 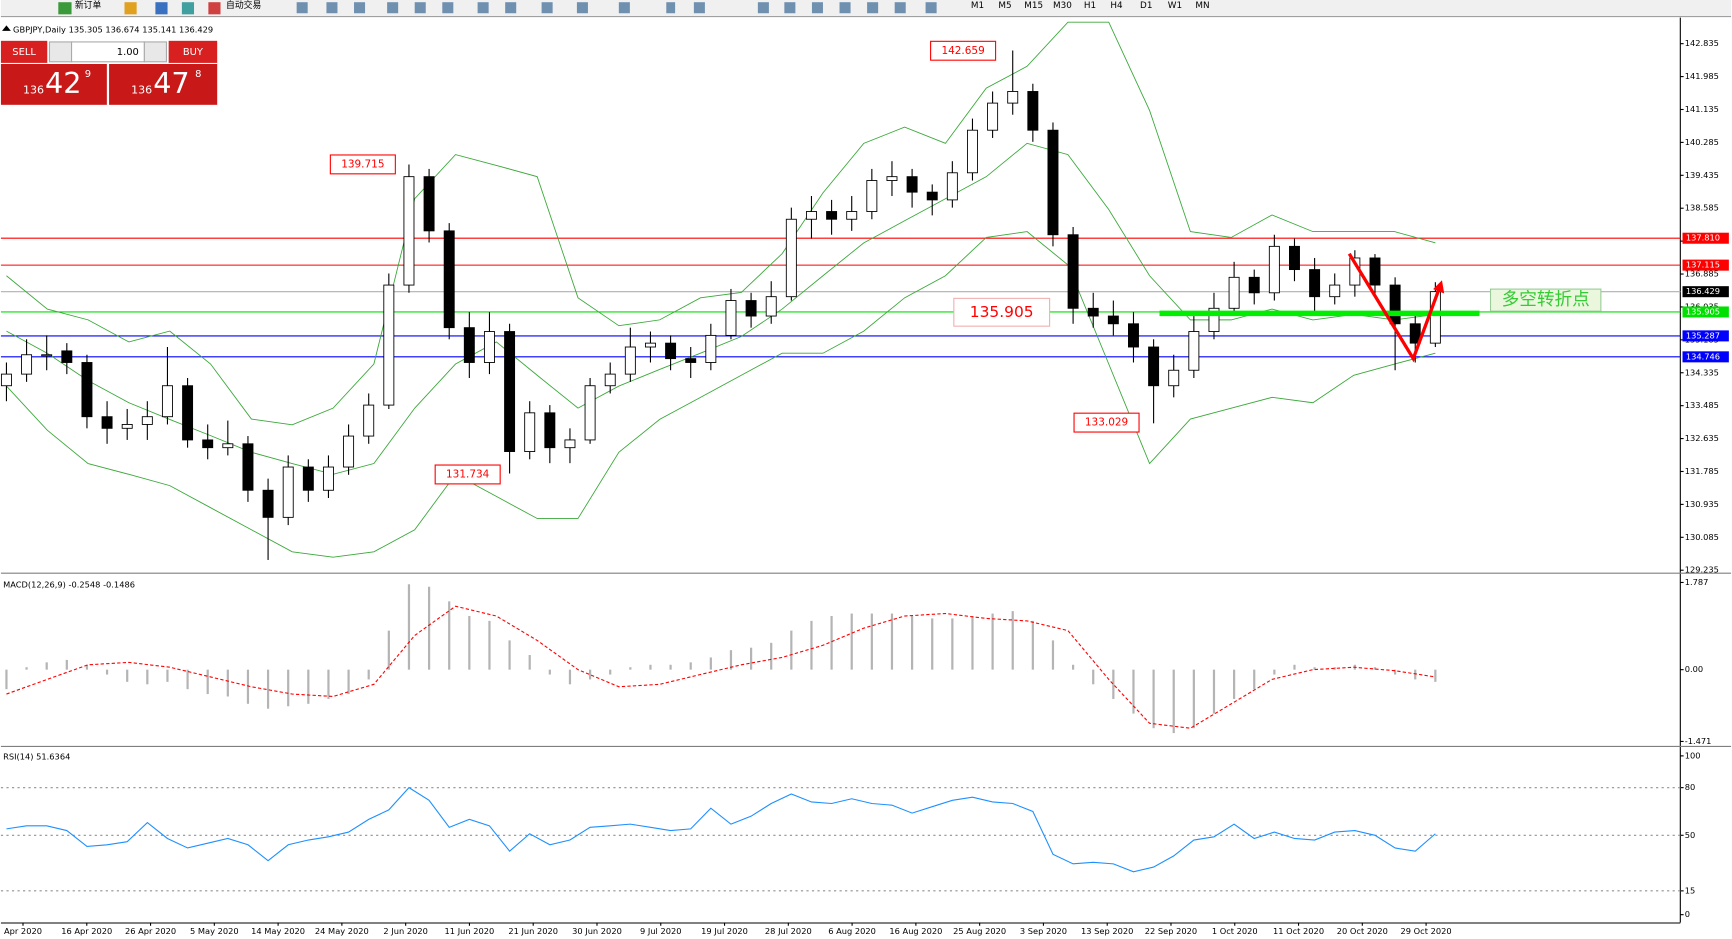 I want to click on x-tick-label: 24 May 2020, so click(x=342, y=931).